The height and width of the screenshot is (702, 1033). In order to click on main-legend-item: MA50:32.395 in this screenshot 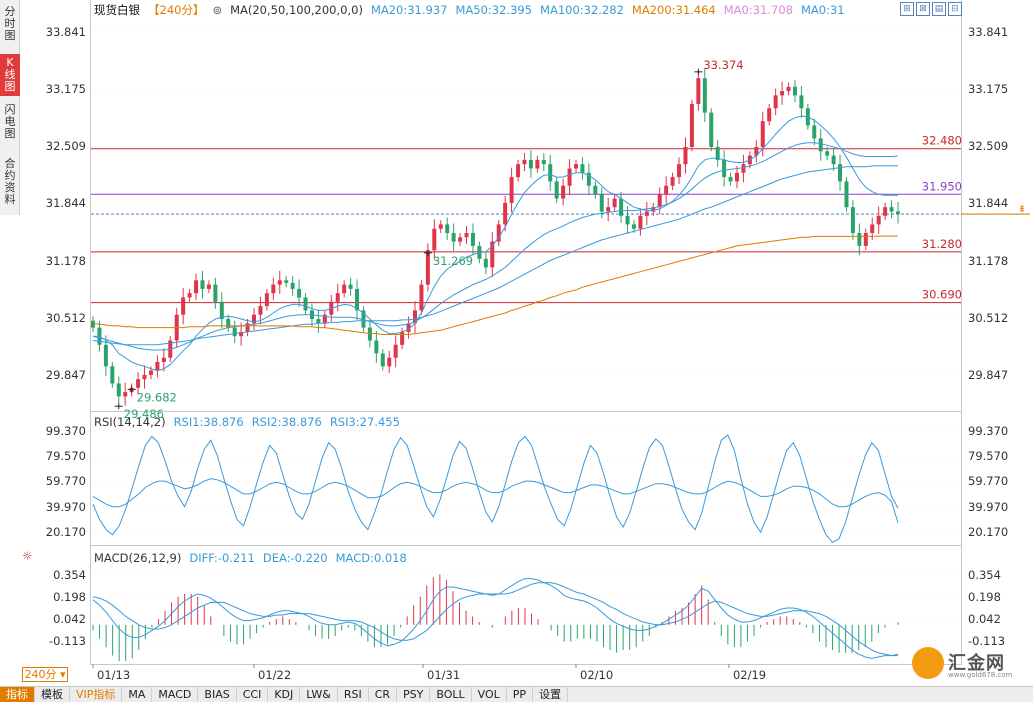, I will do `click(494, 10)`.